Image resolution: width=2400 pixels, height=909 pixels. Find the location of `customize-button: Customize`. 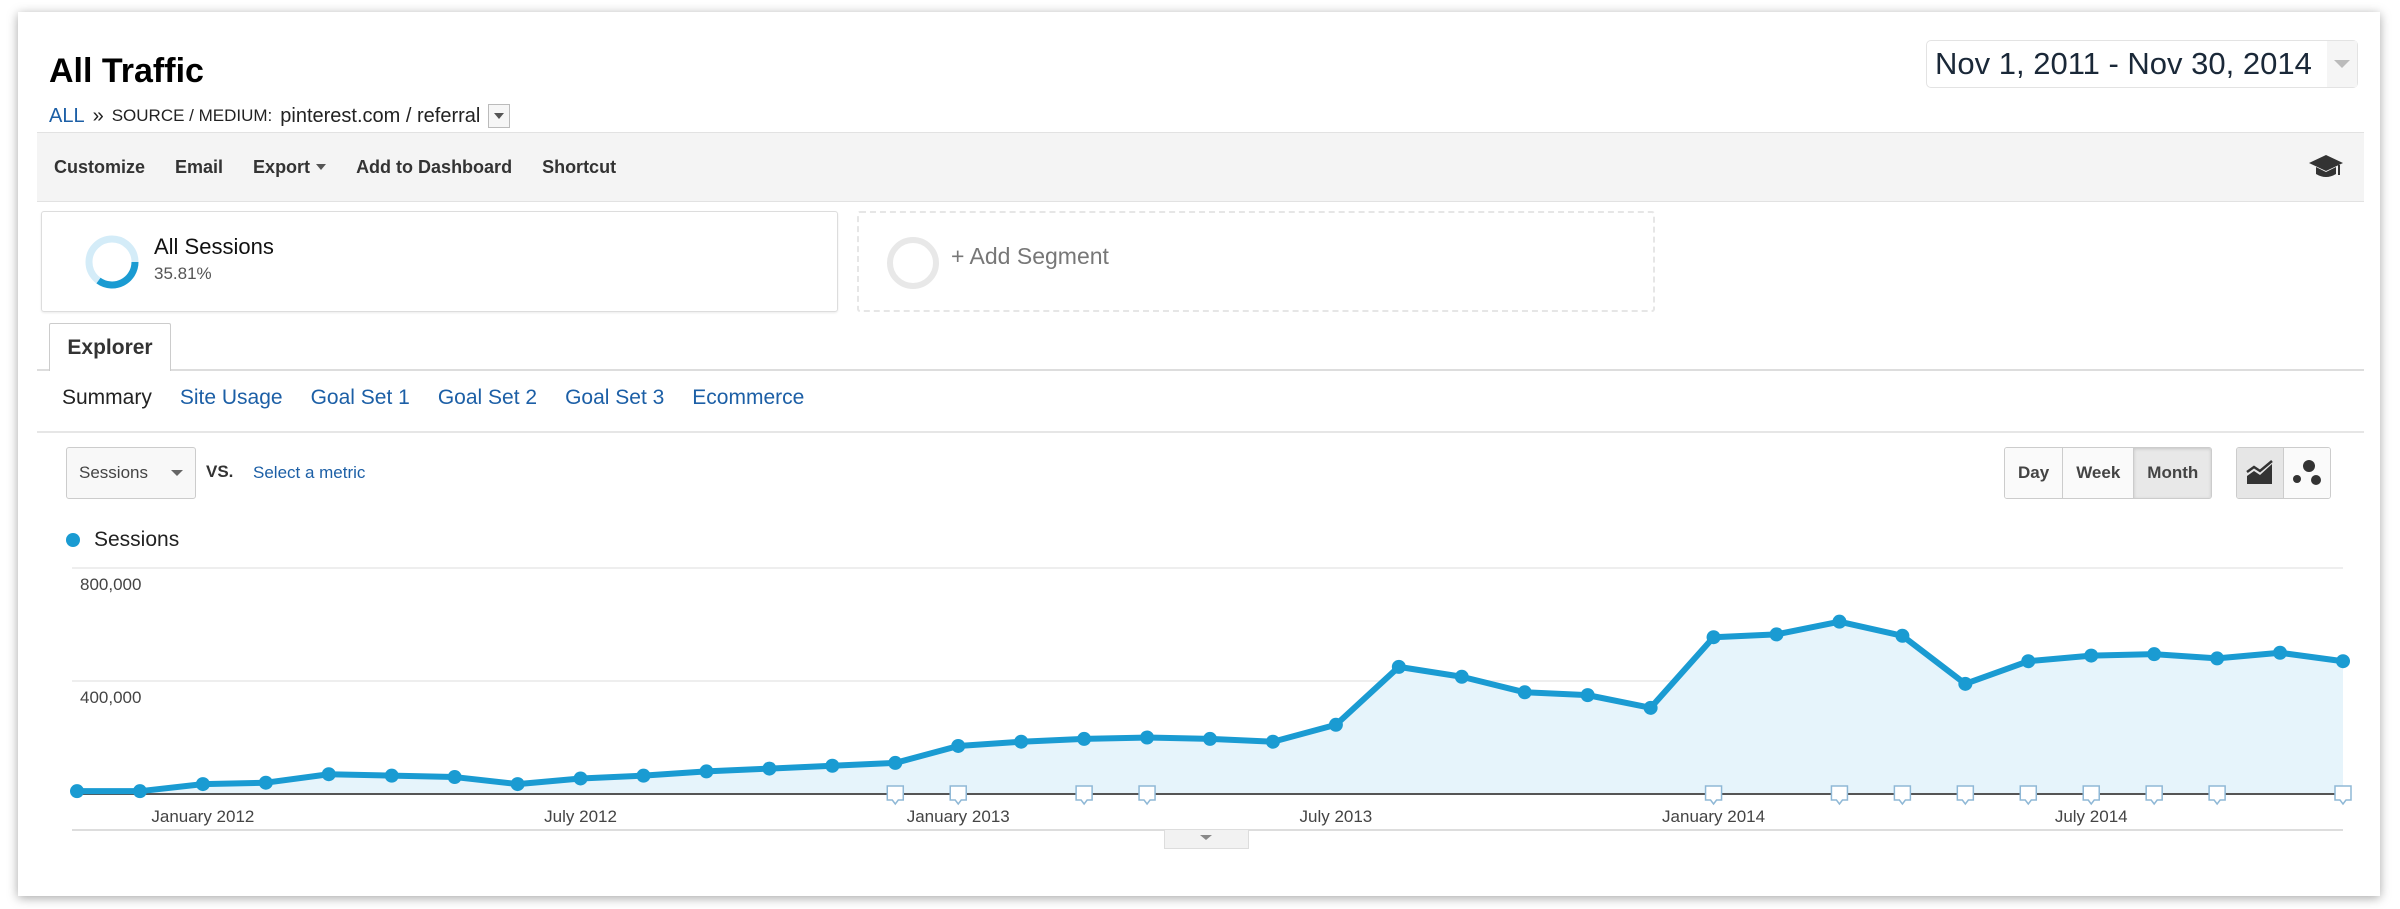

customize-button: Customize is located at coordinates (100, 166).